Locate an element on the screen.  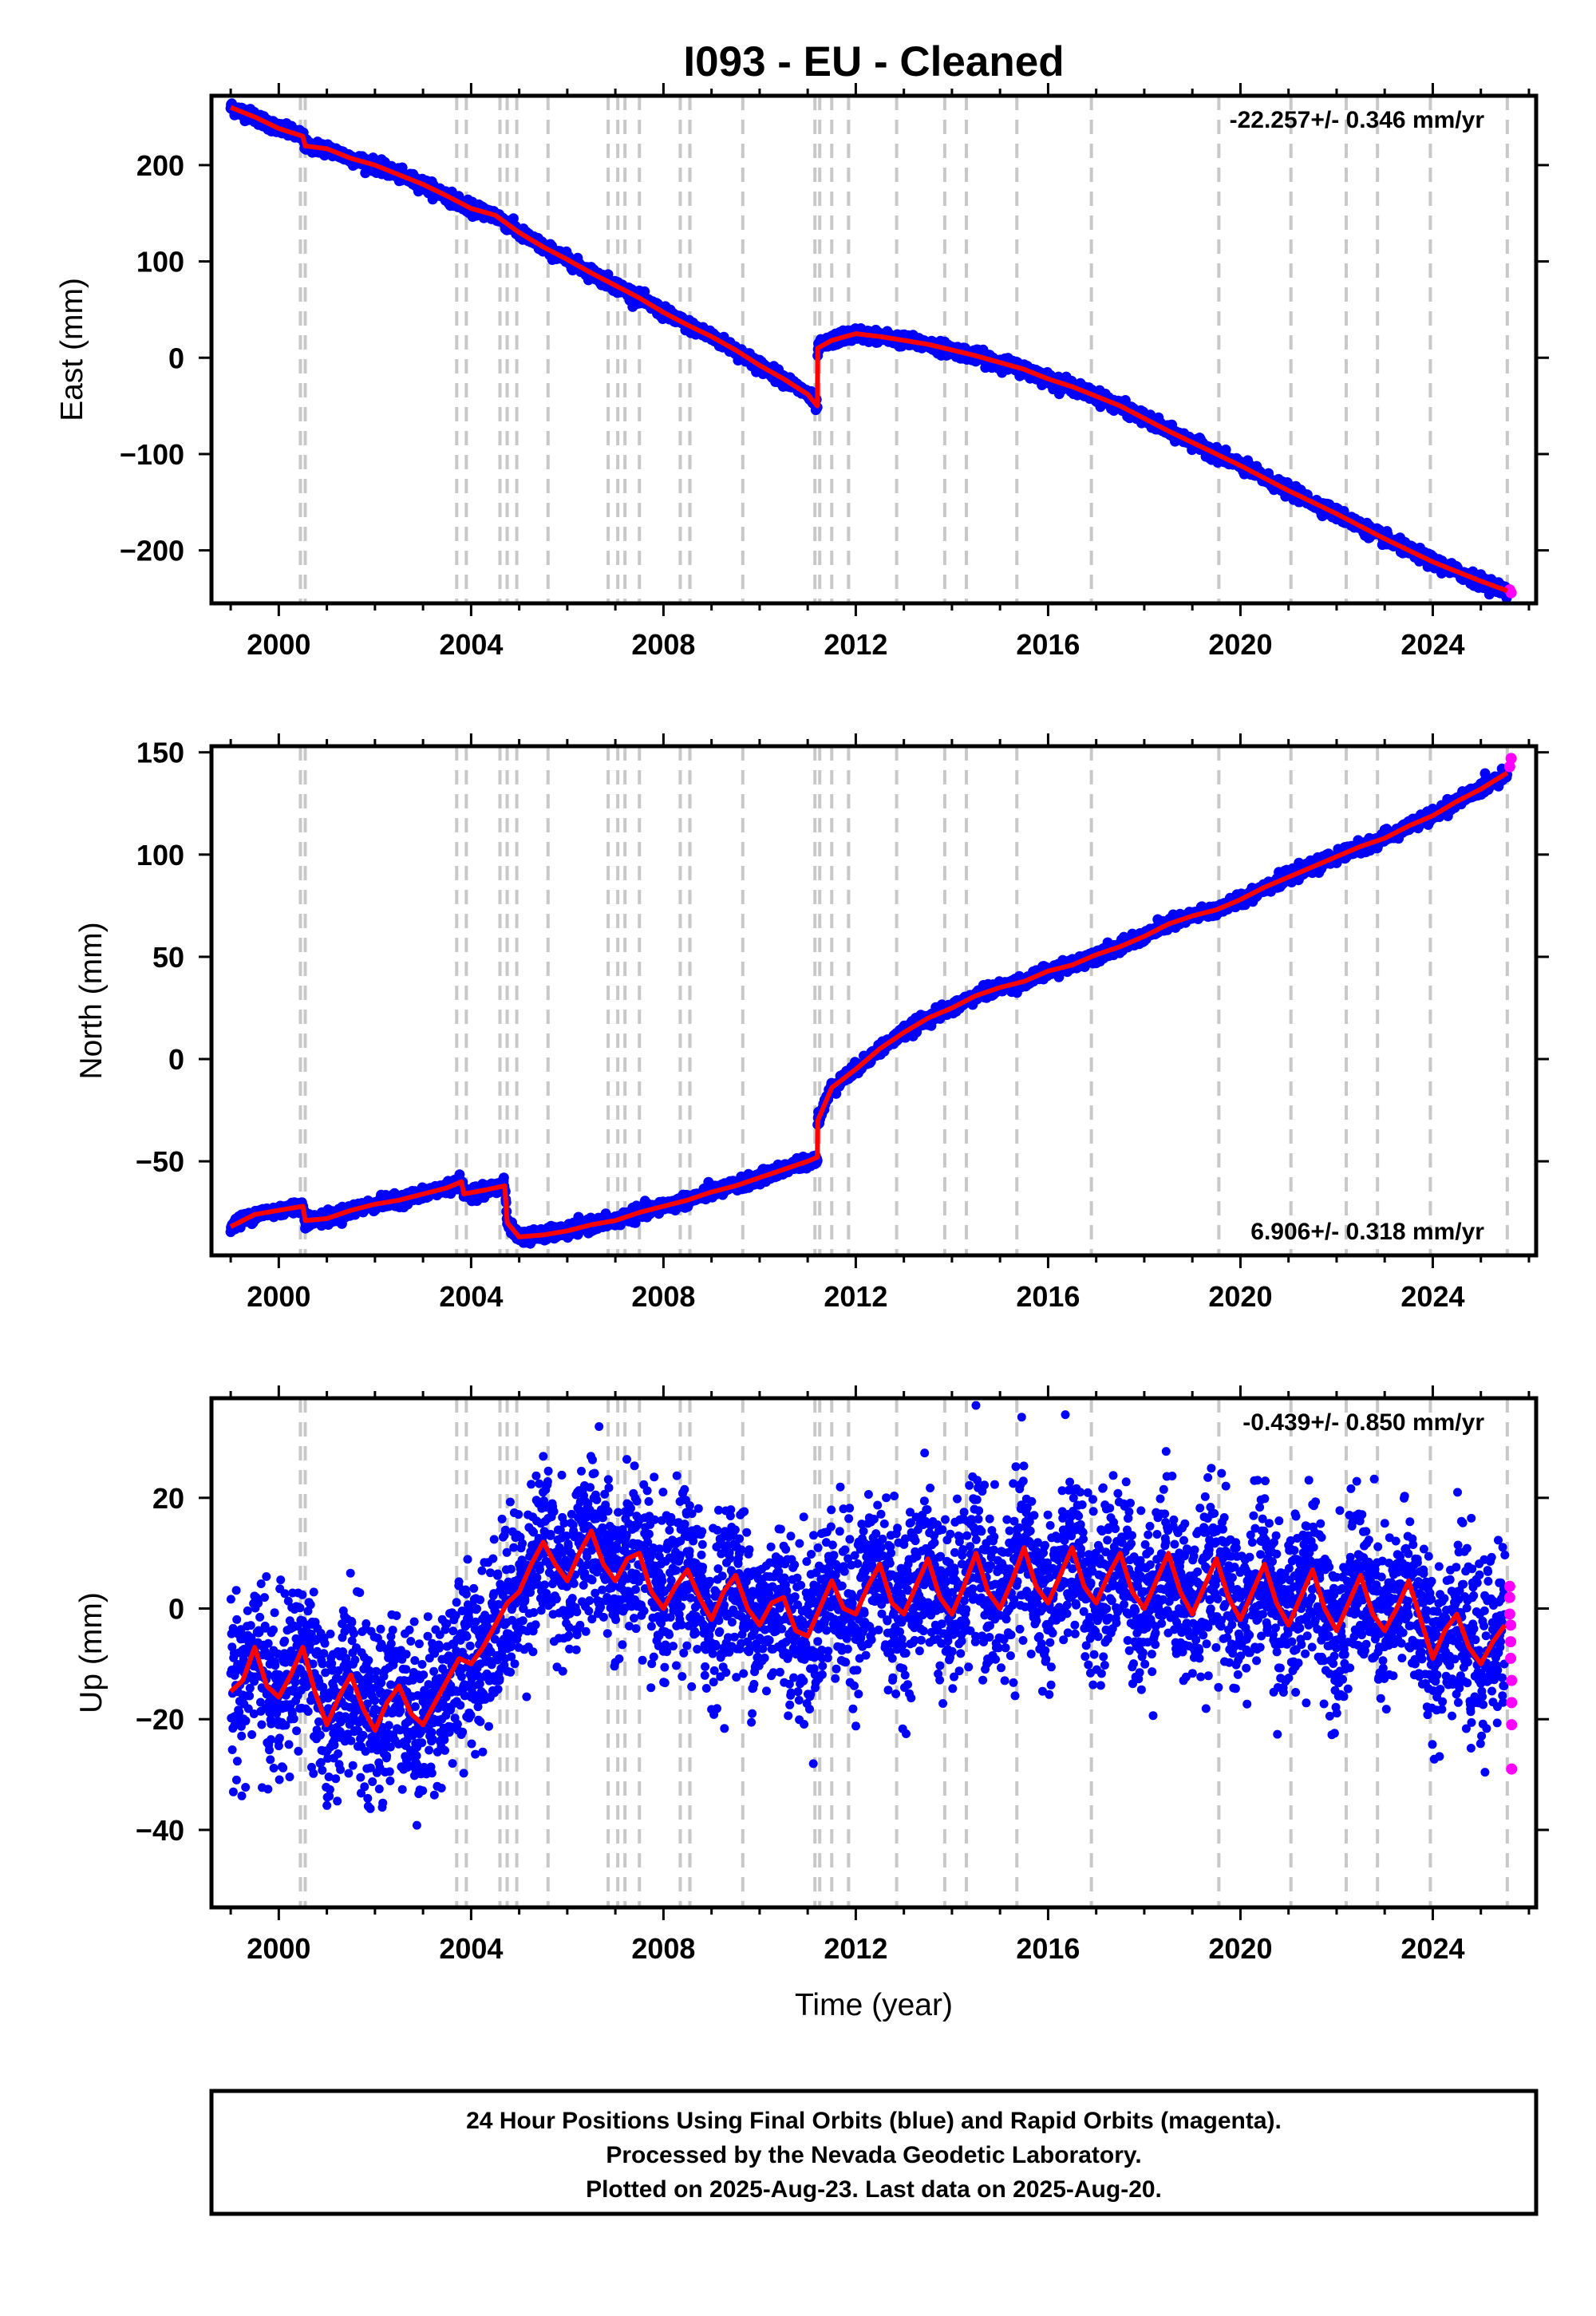
x-tick-label: 2024 is located at coordinates (1432, 644).